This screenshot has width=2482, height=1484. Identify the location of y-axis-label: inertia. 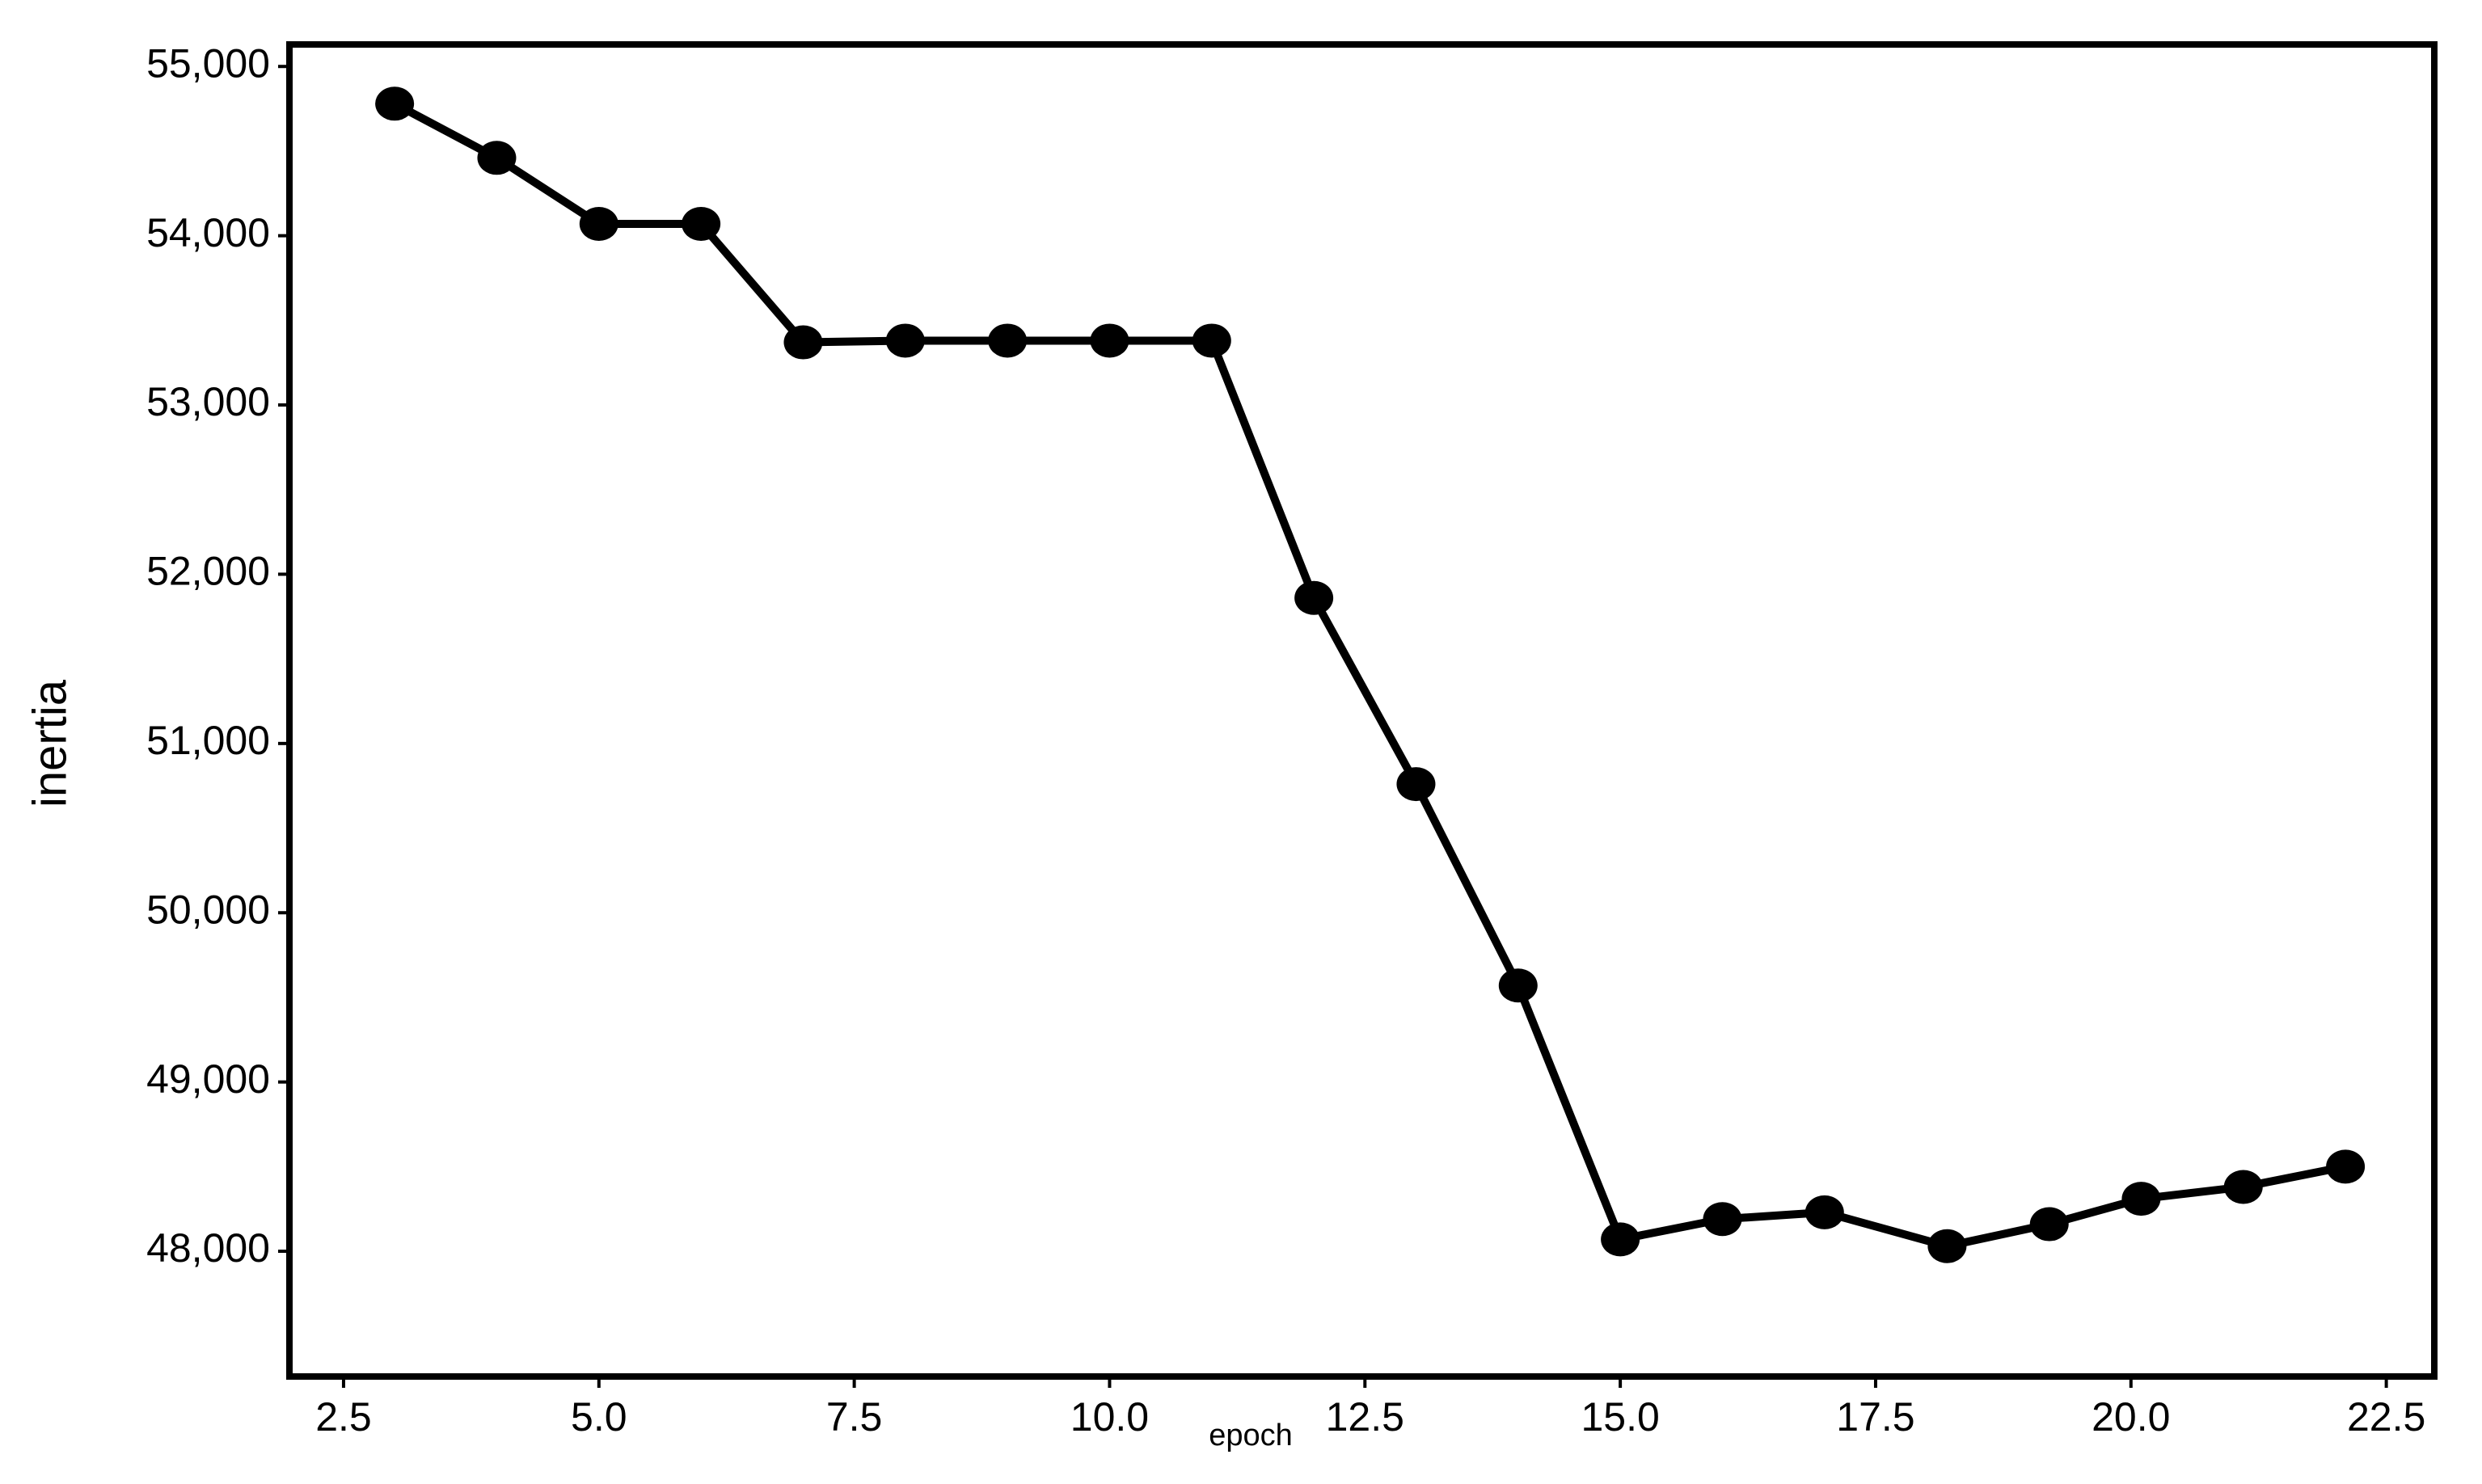
(49, 743).